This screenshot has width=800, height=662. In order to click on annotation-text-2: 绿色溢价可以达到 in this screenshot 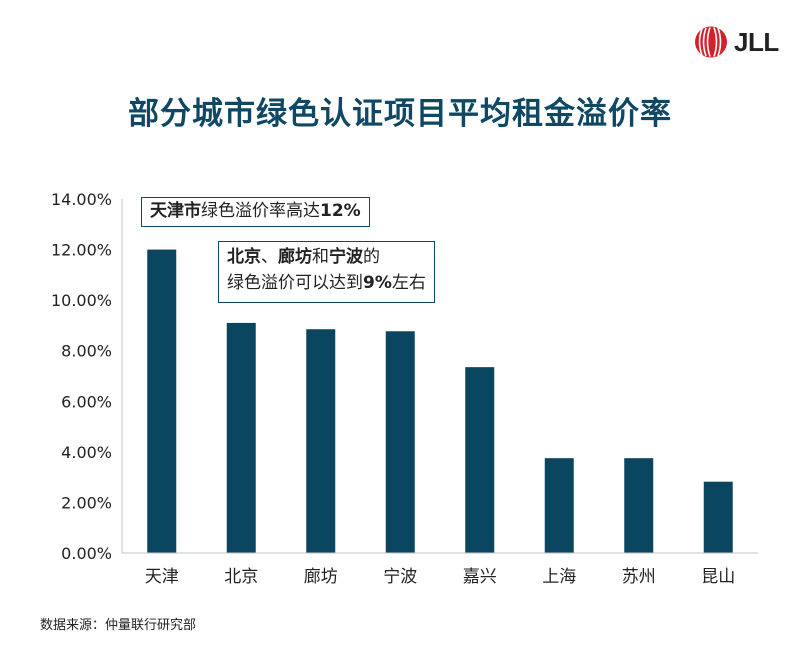, I will do `click(295, 283)`.